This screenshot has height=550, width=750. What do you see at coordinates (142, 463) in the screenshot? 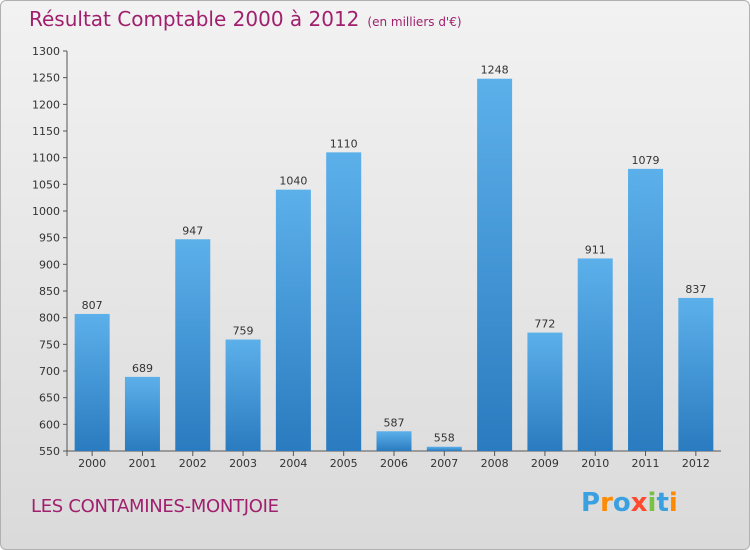
I see `x-tick-label: 2001` at bounding box center [142, 463].